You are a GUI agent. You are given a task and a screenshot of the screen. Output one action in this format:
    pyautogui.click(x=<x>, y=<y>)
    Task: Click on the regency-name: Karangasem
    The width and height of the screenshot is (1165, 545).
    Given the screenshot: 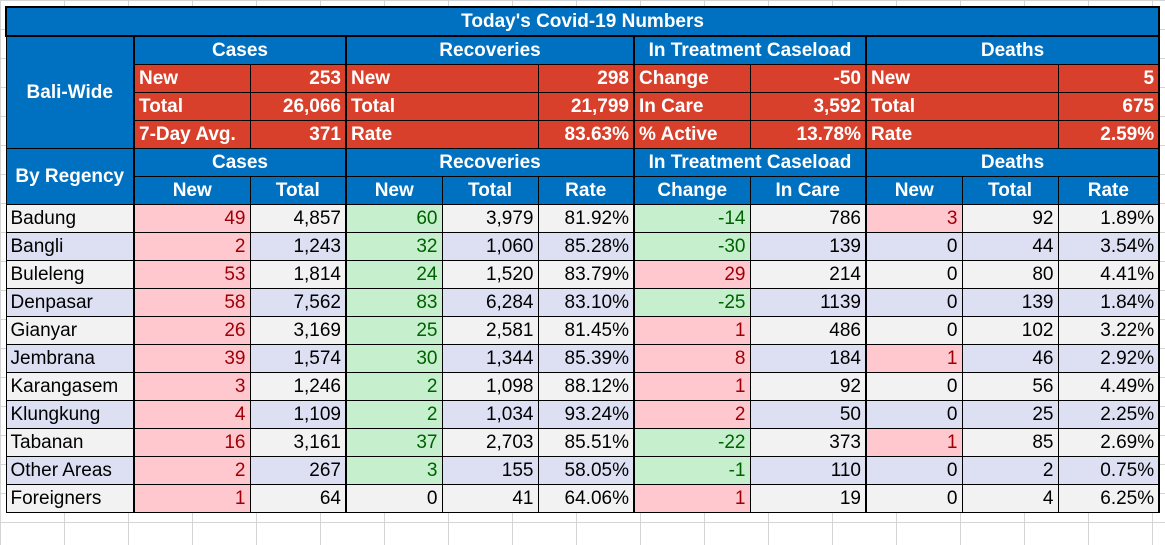 What is the action you would take?
    pyautogui.click(x=70, y=386)
    